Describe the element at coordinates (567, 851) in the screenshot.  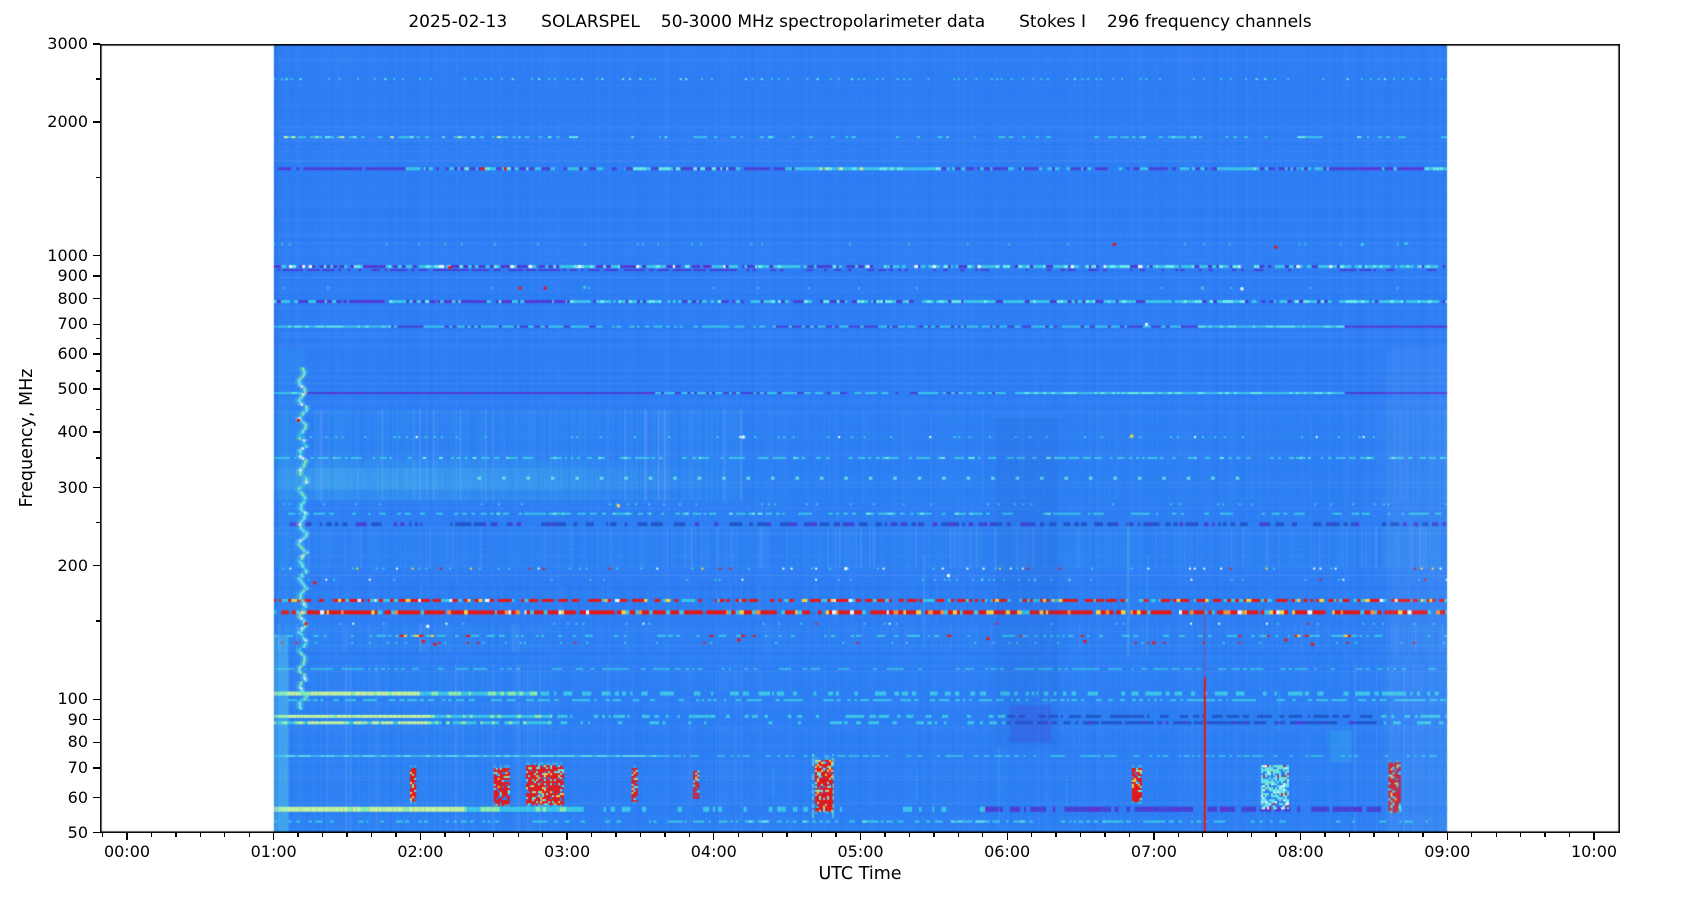
I see `x-tick-label: 03:00` at that location.